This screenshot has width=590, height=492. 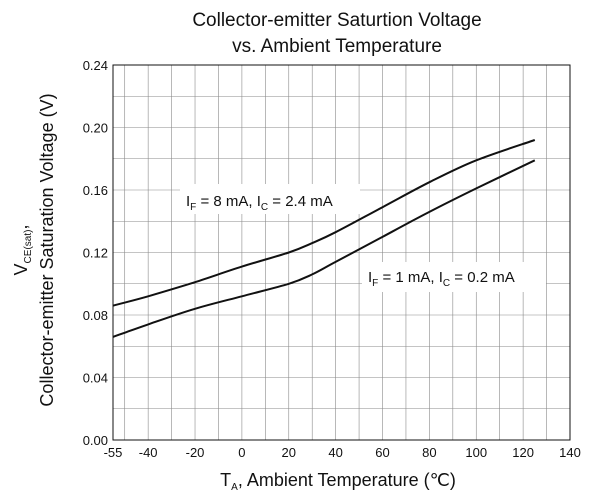 What do you see at coordinates (336, 20) in the screenshot?
I see `chart-title-line1: Collector-emitter Saturtion Voltage` at bounding box center [336, 20].